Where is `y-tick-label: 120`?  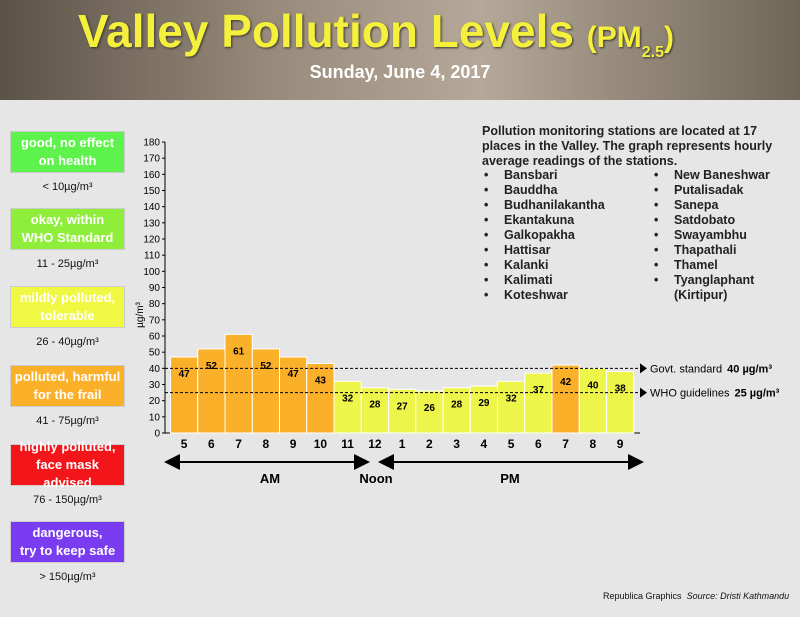 y-tick-label: 120 is located at coordinates (151, 240).